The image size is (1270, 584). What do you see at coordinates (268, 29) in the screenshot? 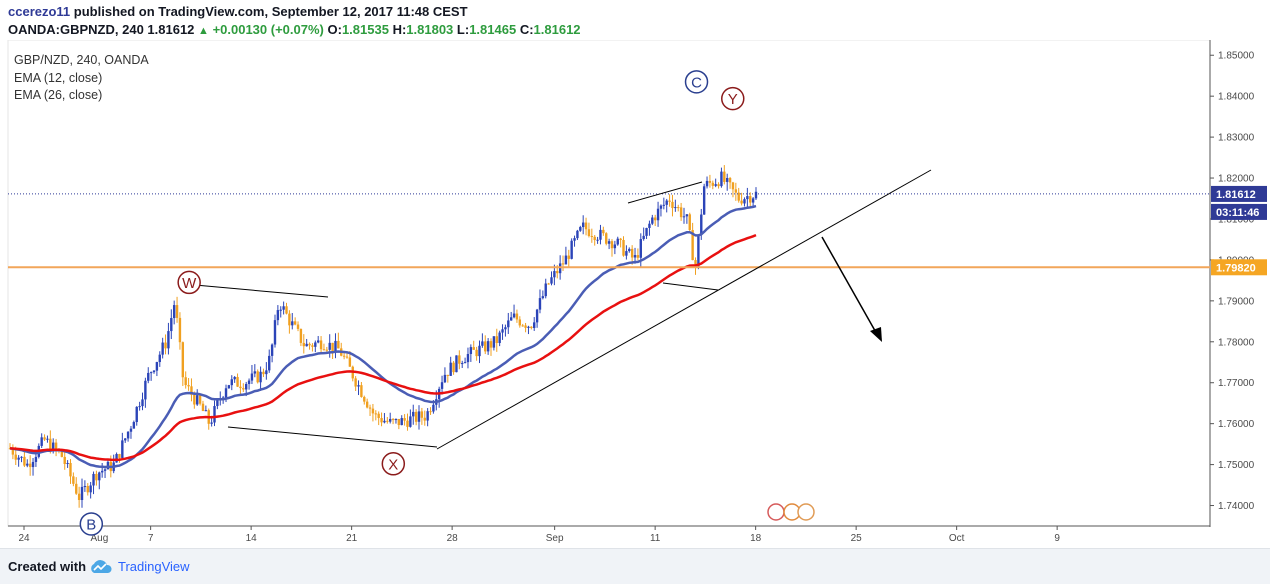
I see `price-change: +0.00130 (+0.07%)` at bounding box center [268, 29].